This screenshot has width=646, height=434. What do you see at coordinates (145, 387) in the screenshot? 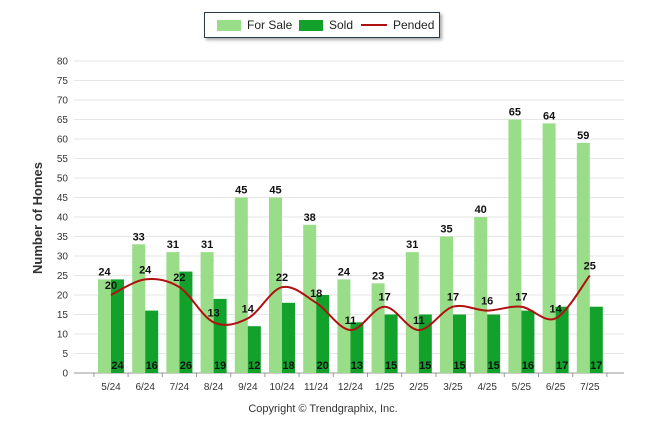
I see `x-tick-label: 6/24` at bounding box center [145, 387].